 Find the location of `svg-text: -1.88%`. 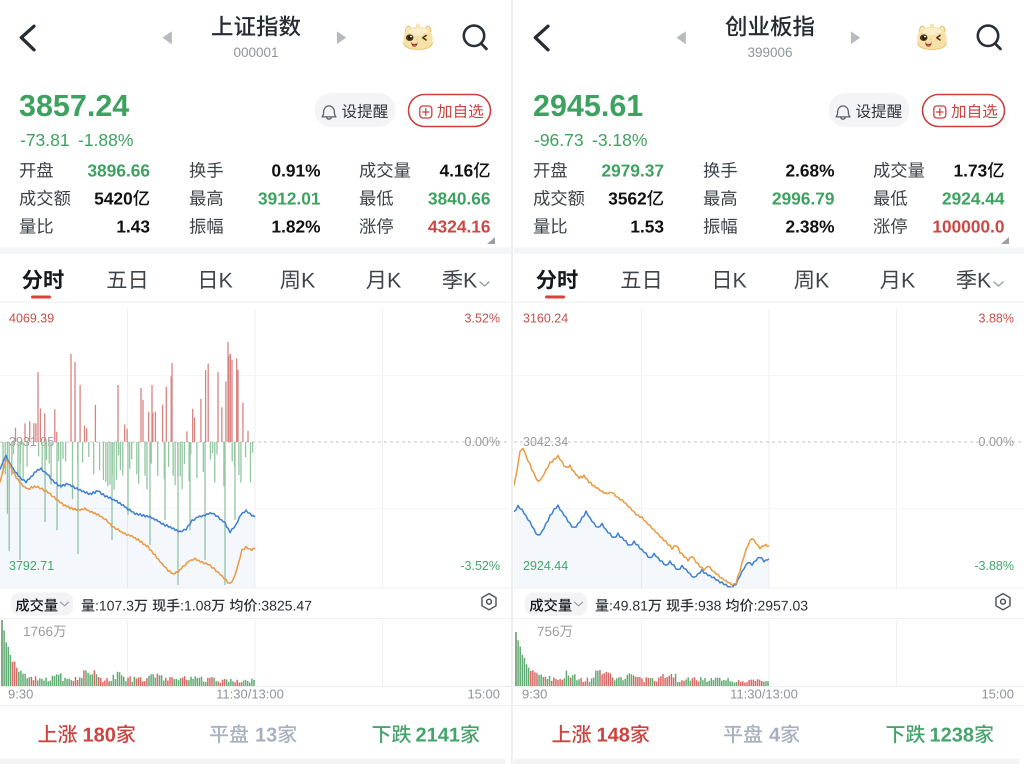

svg-text: -1.88% is located at coordinates (105, 140).